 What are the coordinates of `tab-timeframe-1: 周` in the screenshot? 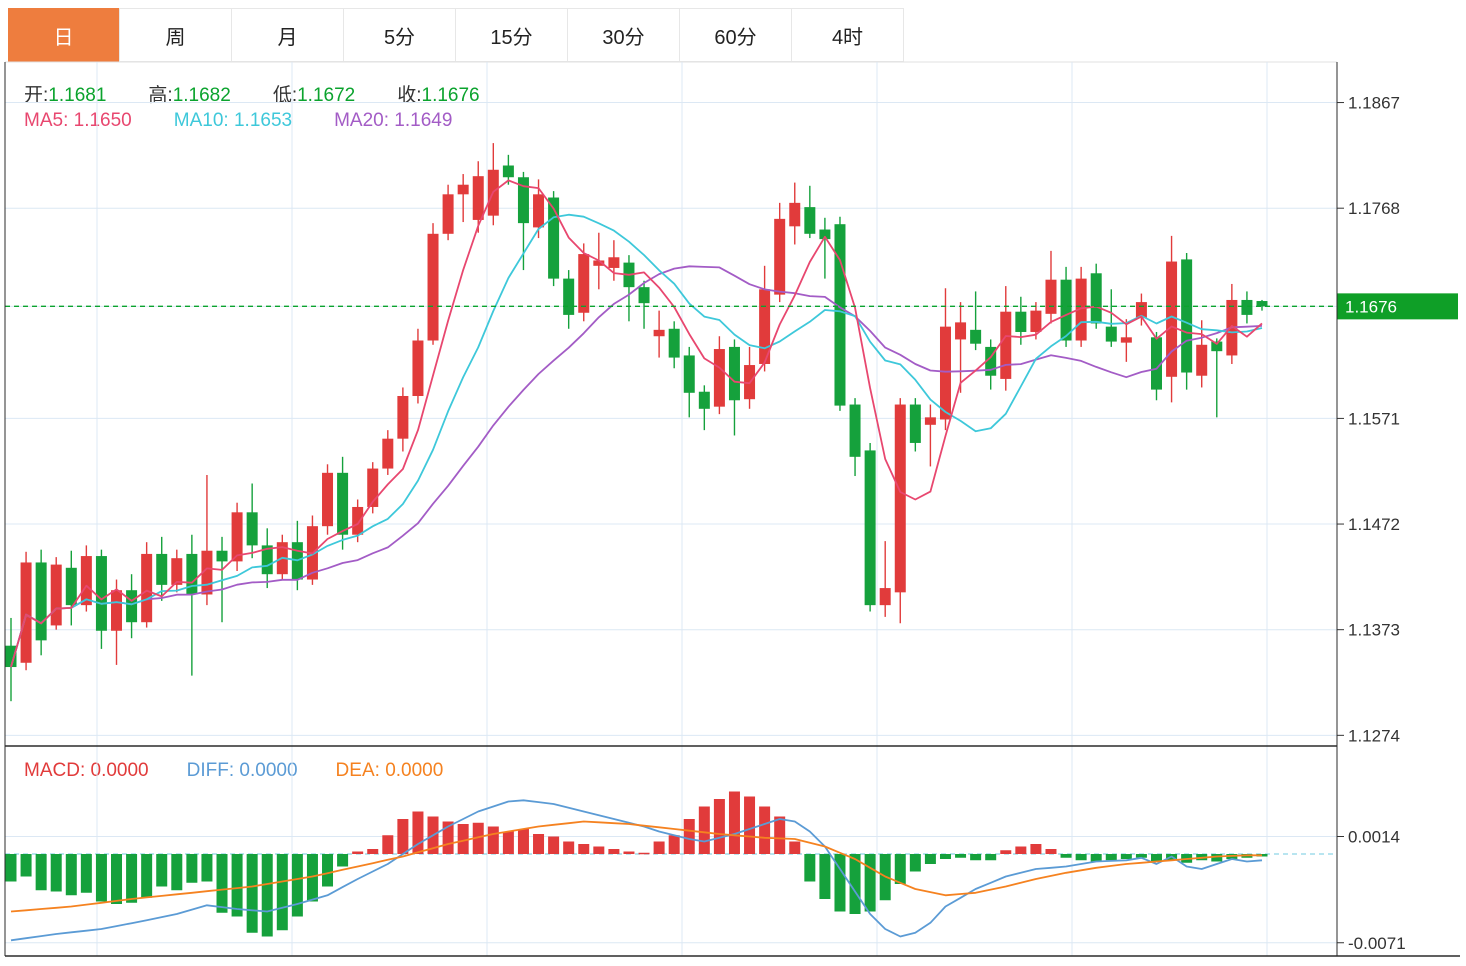 It's located at (176, 35).